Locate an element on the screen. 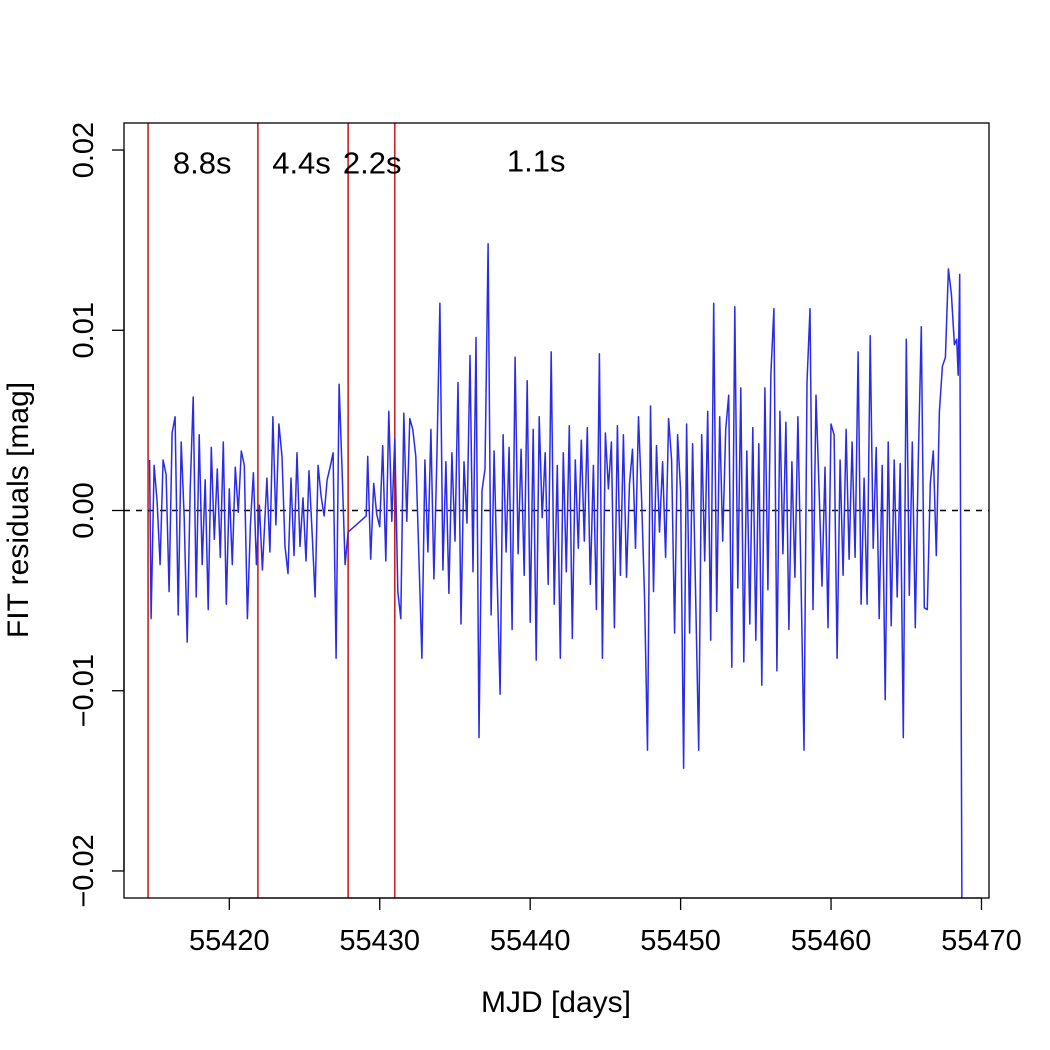 The height and width of the screenshot is (1050, 1050). x-tick-label: 55460 is located at coordinates (831, 941).